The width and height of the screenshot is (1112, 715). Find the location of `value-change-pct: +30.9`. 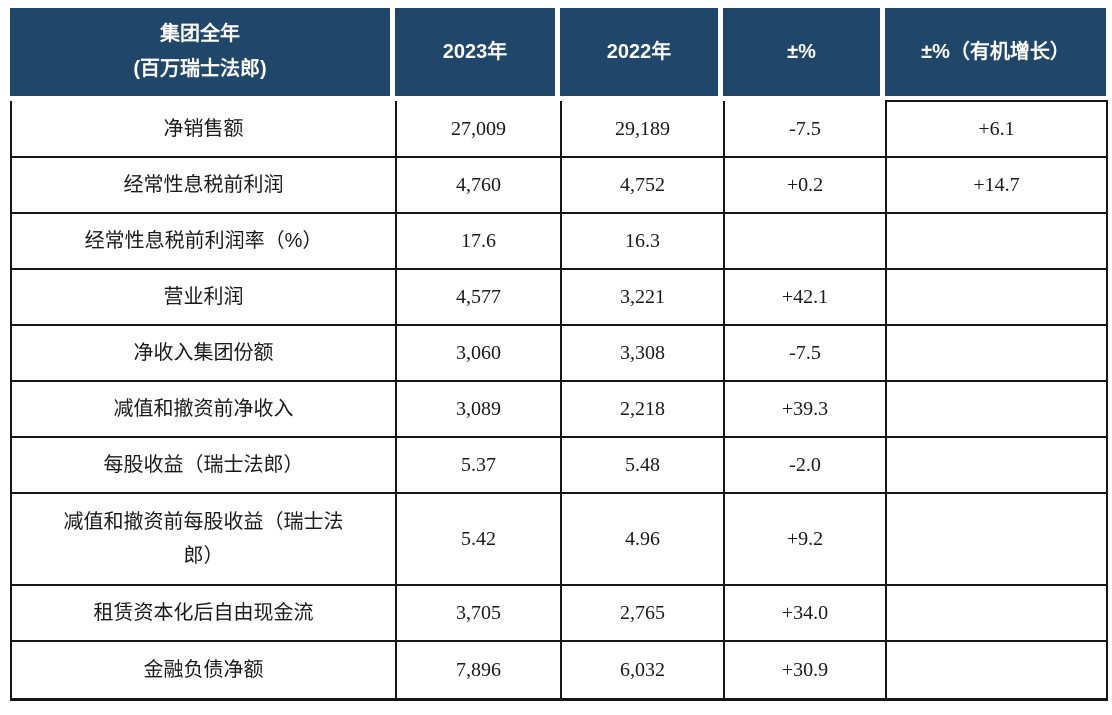

value-change-pct: +30.9 is located at coordinates (805, 670).